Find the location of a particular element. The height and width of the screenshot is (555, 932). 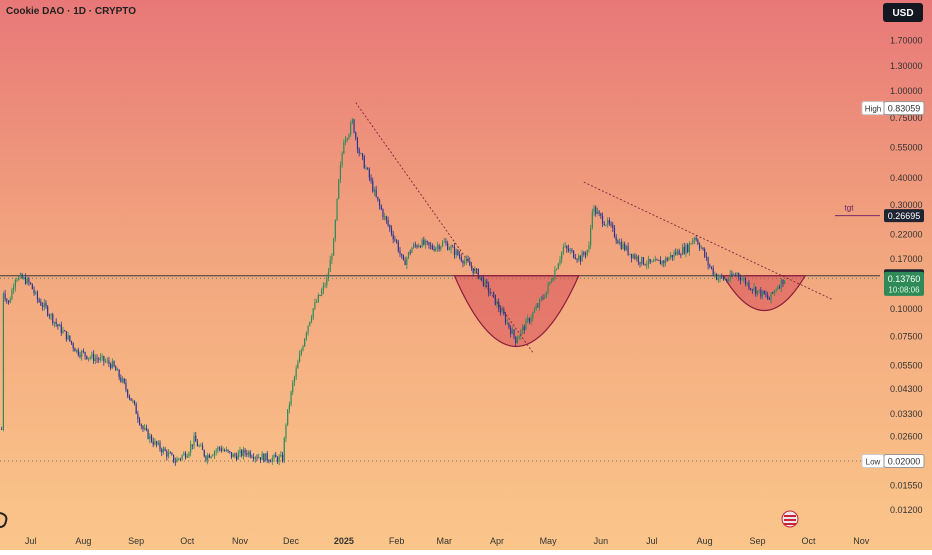

y-tick-label: 1.00000 is located at coordinates (906, 91).